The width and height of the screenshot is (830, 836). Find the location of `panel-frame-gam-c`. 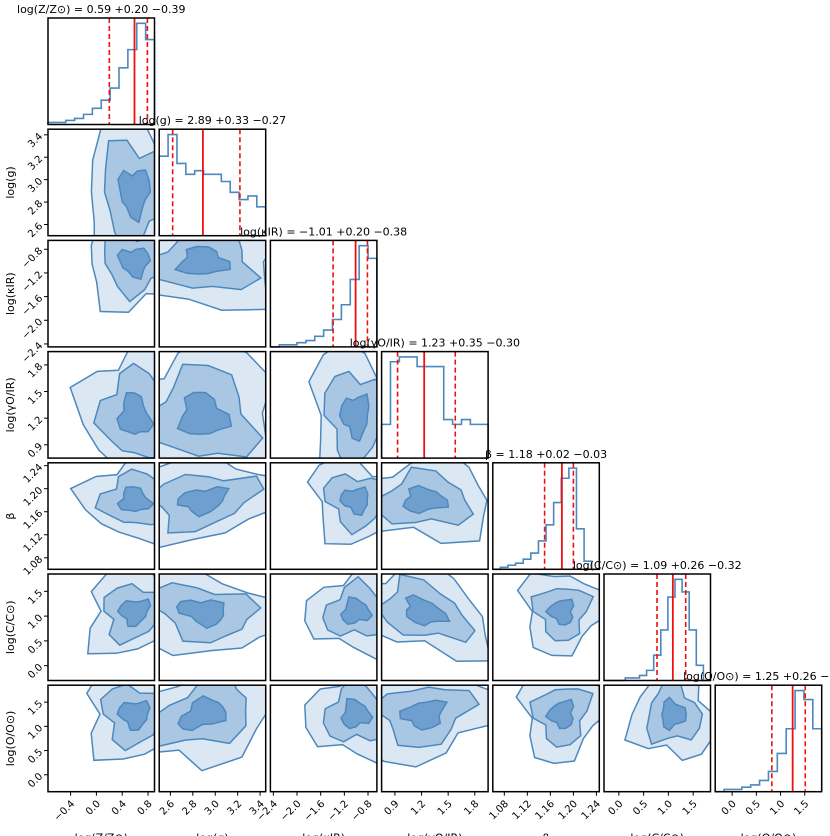

panel-frame-gam-c is located at coordinates (434, 627).